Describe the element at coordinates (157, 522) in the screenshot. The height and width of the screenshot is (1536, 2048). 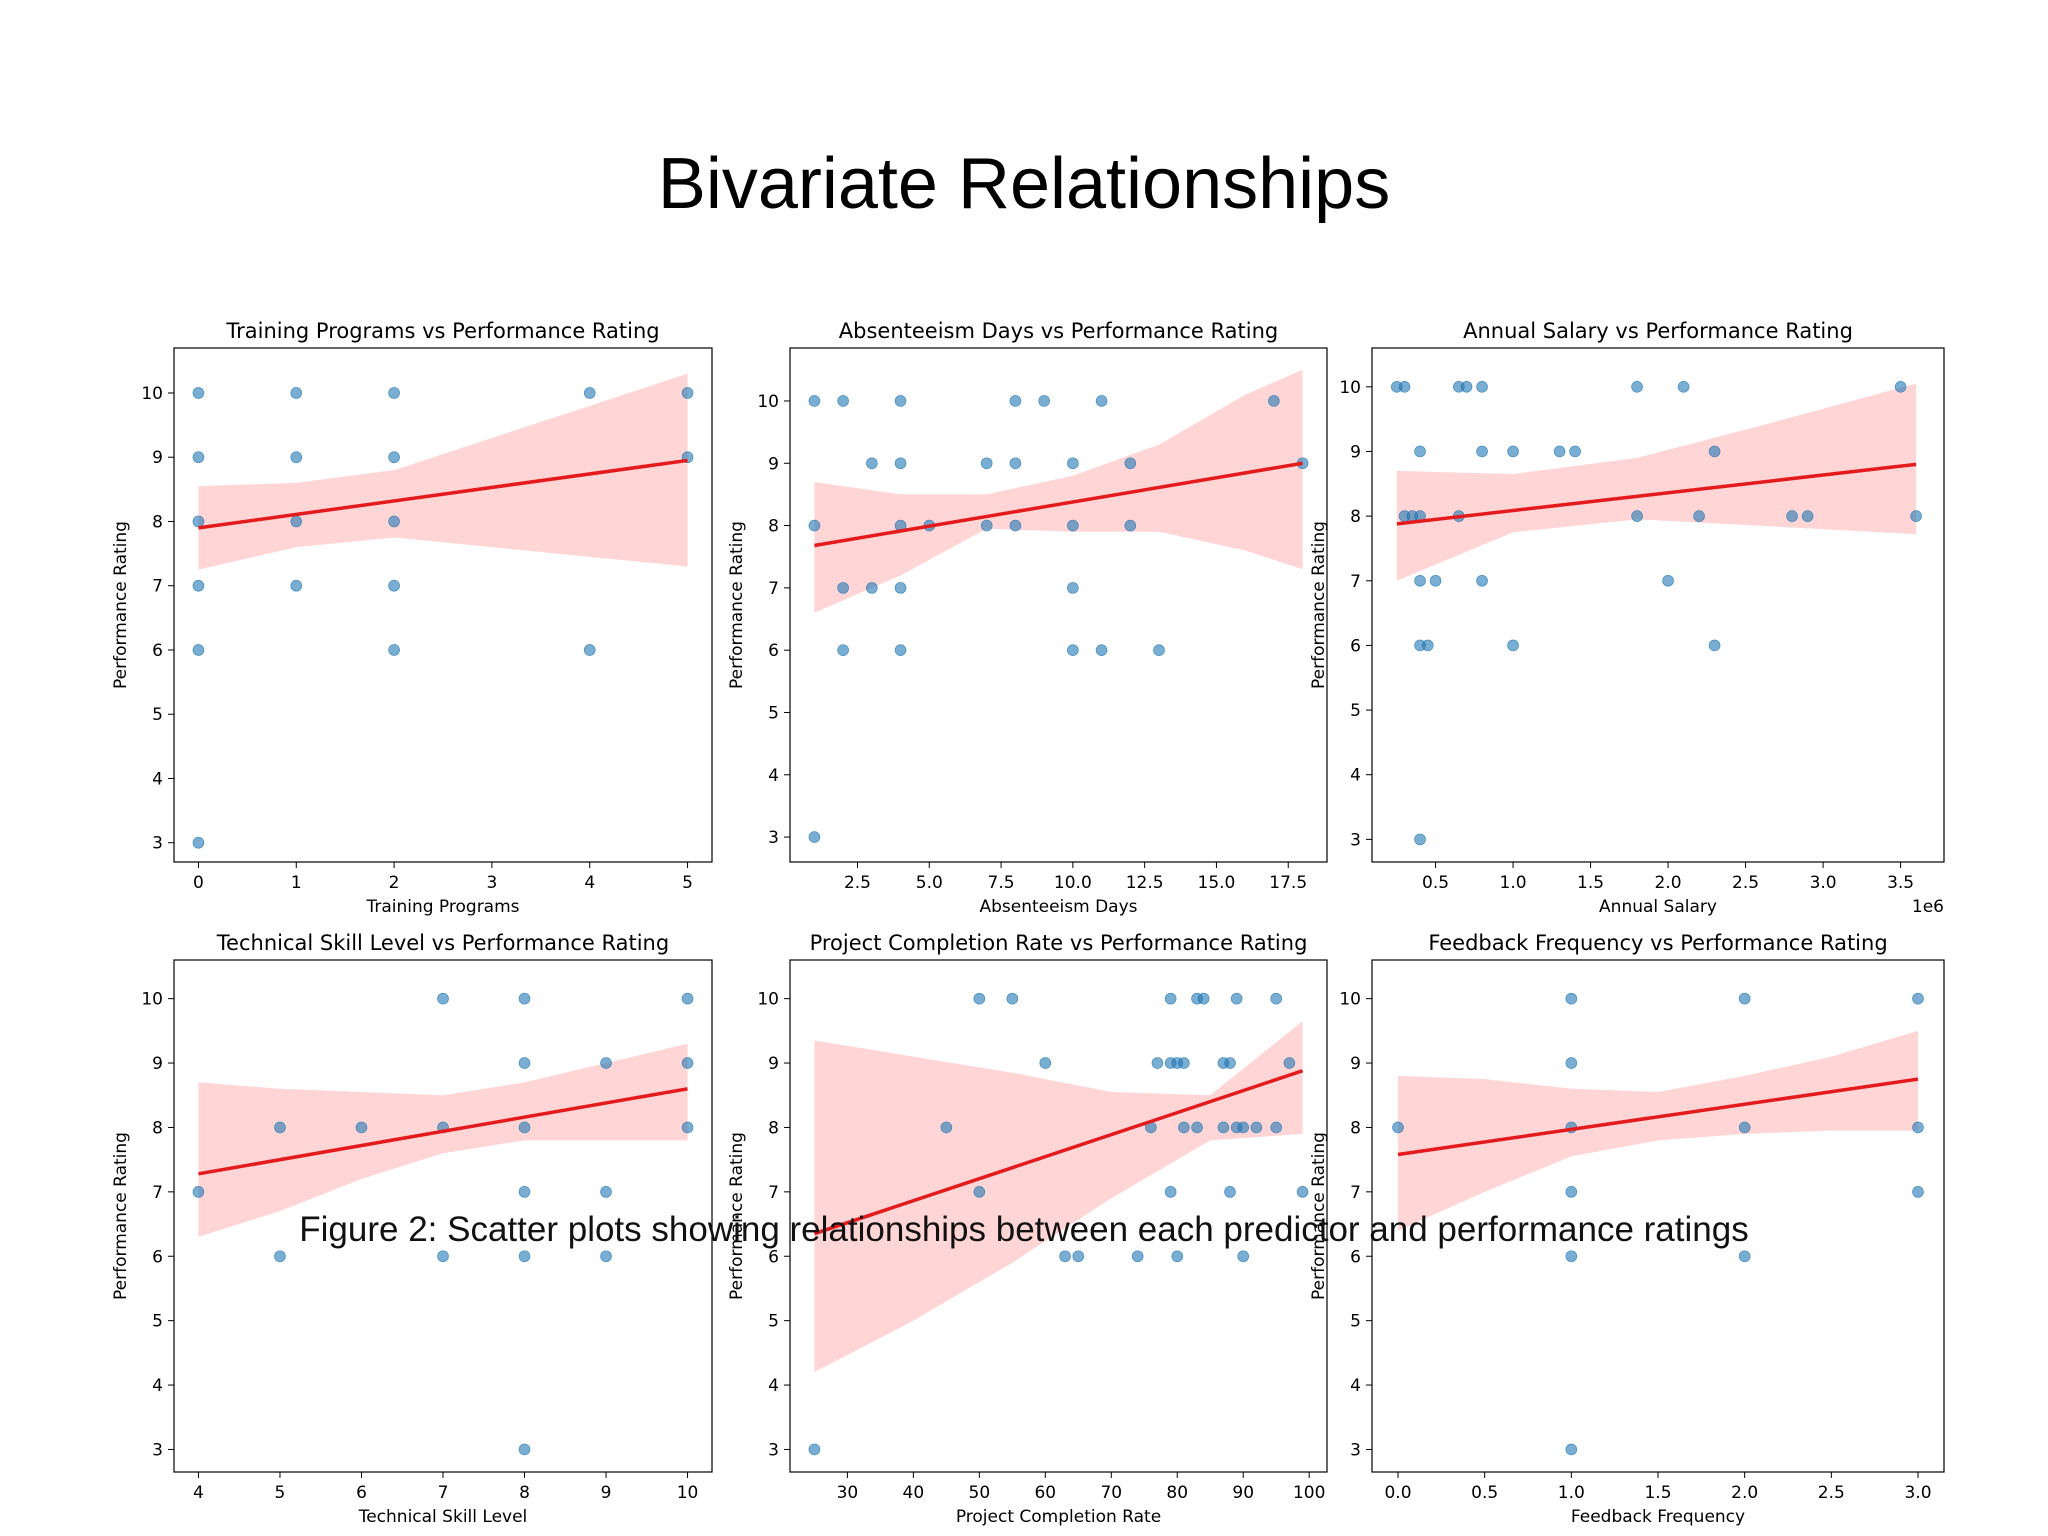
I see `y-tick-label: 8` at that location.